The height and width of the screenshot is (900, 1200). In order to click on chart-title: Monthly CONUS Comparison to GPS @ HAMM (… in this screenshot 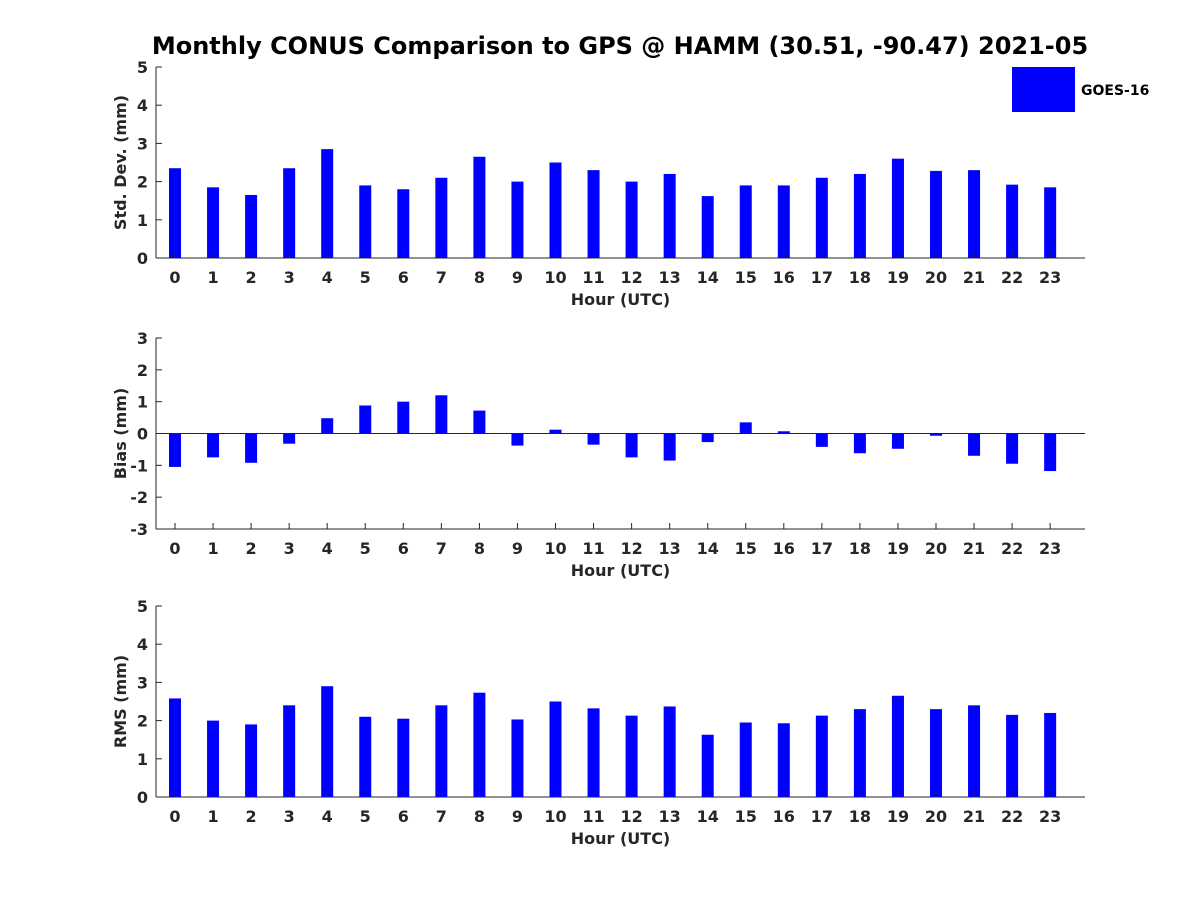, I will do `click(620, 46)`.